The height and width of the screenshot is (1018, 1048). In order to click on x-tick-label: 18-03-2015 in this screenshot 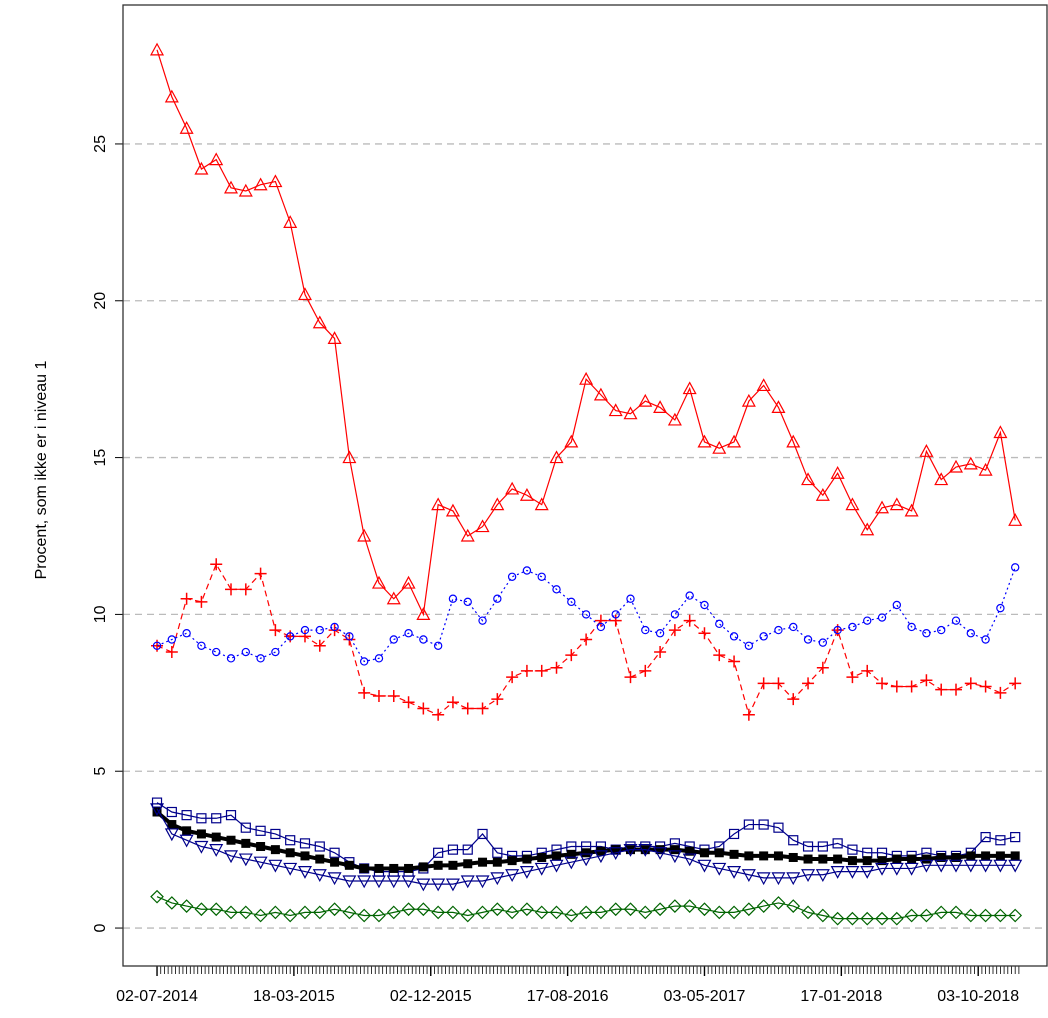, I will do `click(294, 996)`.